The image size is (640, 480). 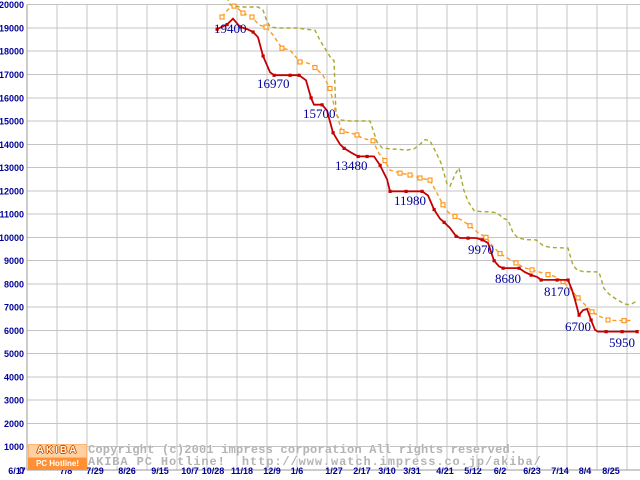 I want to click on x-tick-label: 11/18, so click(x=242, y=471).